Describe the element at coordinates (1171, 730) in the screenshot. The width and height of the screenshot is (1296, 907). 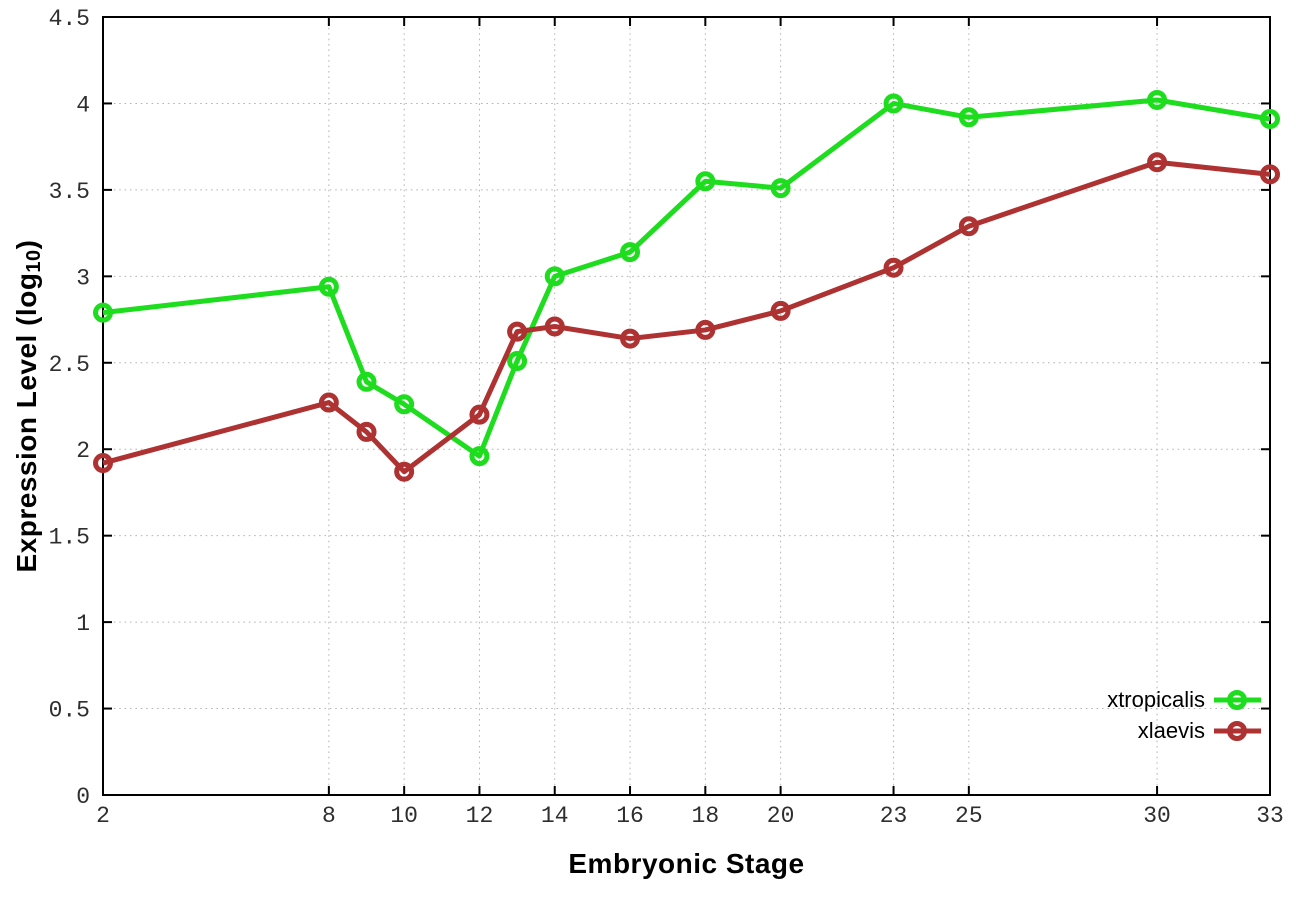
I see `legend-label-xlaevis: xlaevis` at that location.